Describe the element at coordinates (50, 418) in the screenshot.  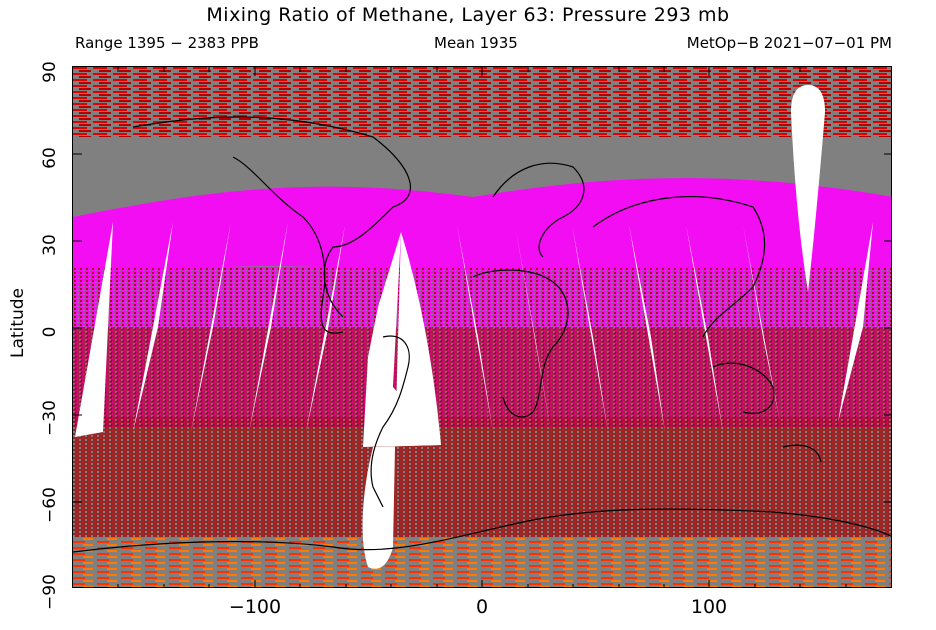
I see `ytick-neg30: −30` at that location.